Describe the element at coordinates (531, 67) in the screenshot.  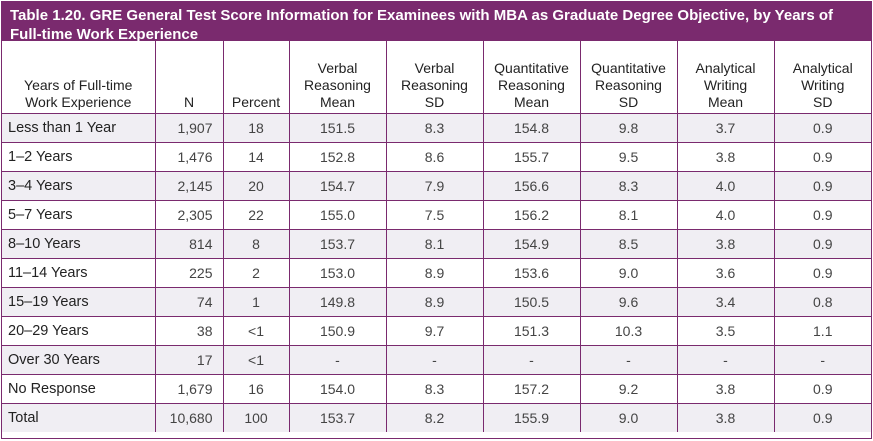
I see `column-header-line: Quantitative` at that location.